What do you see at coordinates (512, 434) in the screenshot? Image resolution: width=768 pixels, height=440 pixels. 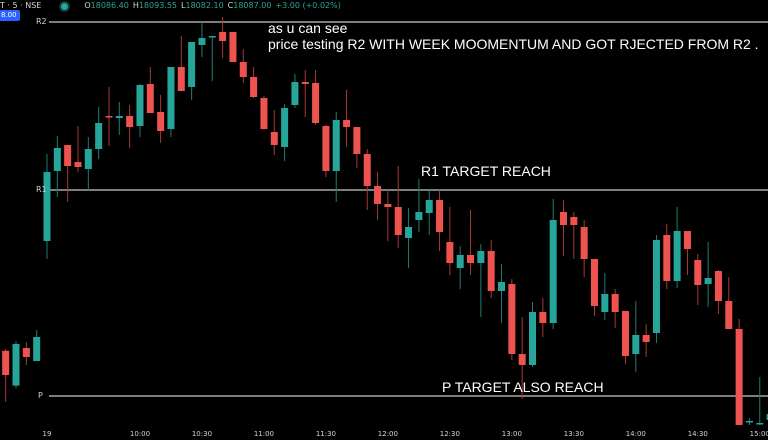 I see `x-tick-label: 13:00` at bounding box center [512, 434].